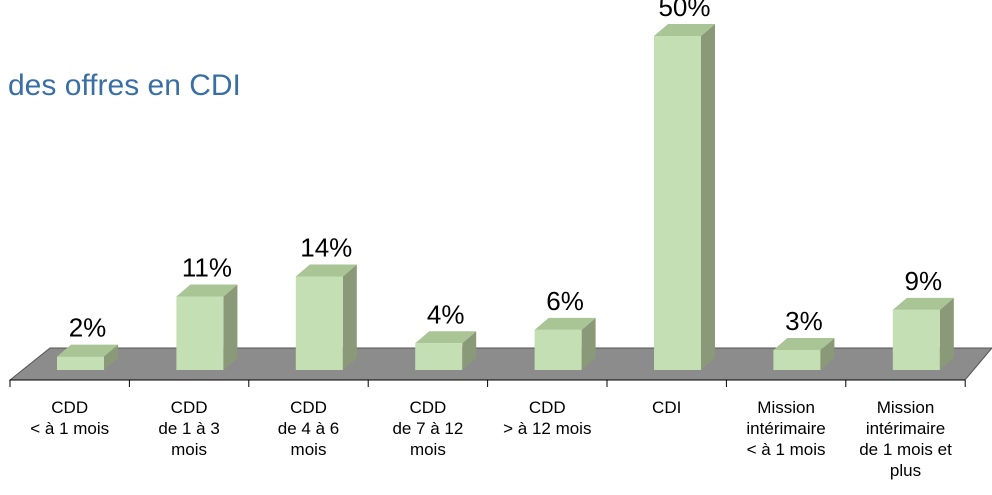 Image resolution: width=992 pixels, height=495 pixels. I want to click on floor, so click(500, 364).